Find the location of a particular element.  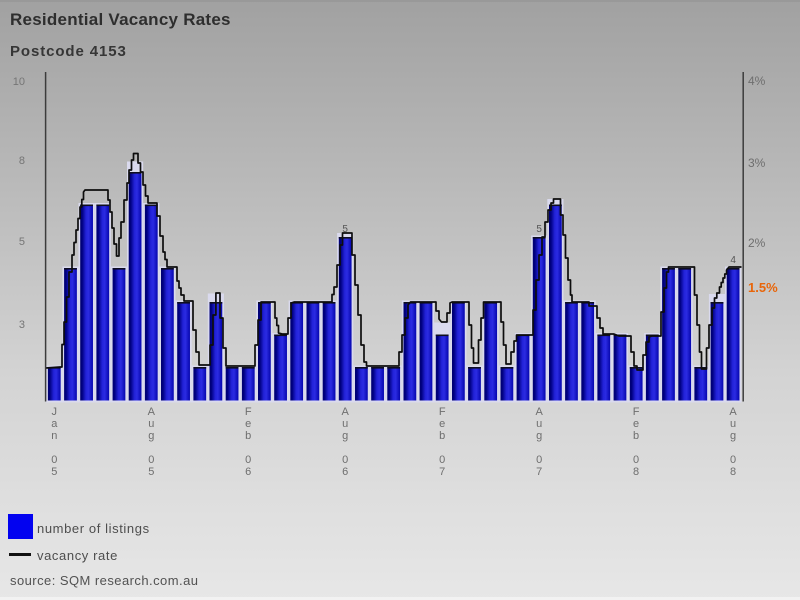

svg-text: 10 is located at coordinates (19, 82).